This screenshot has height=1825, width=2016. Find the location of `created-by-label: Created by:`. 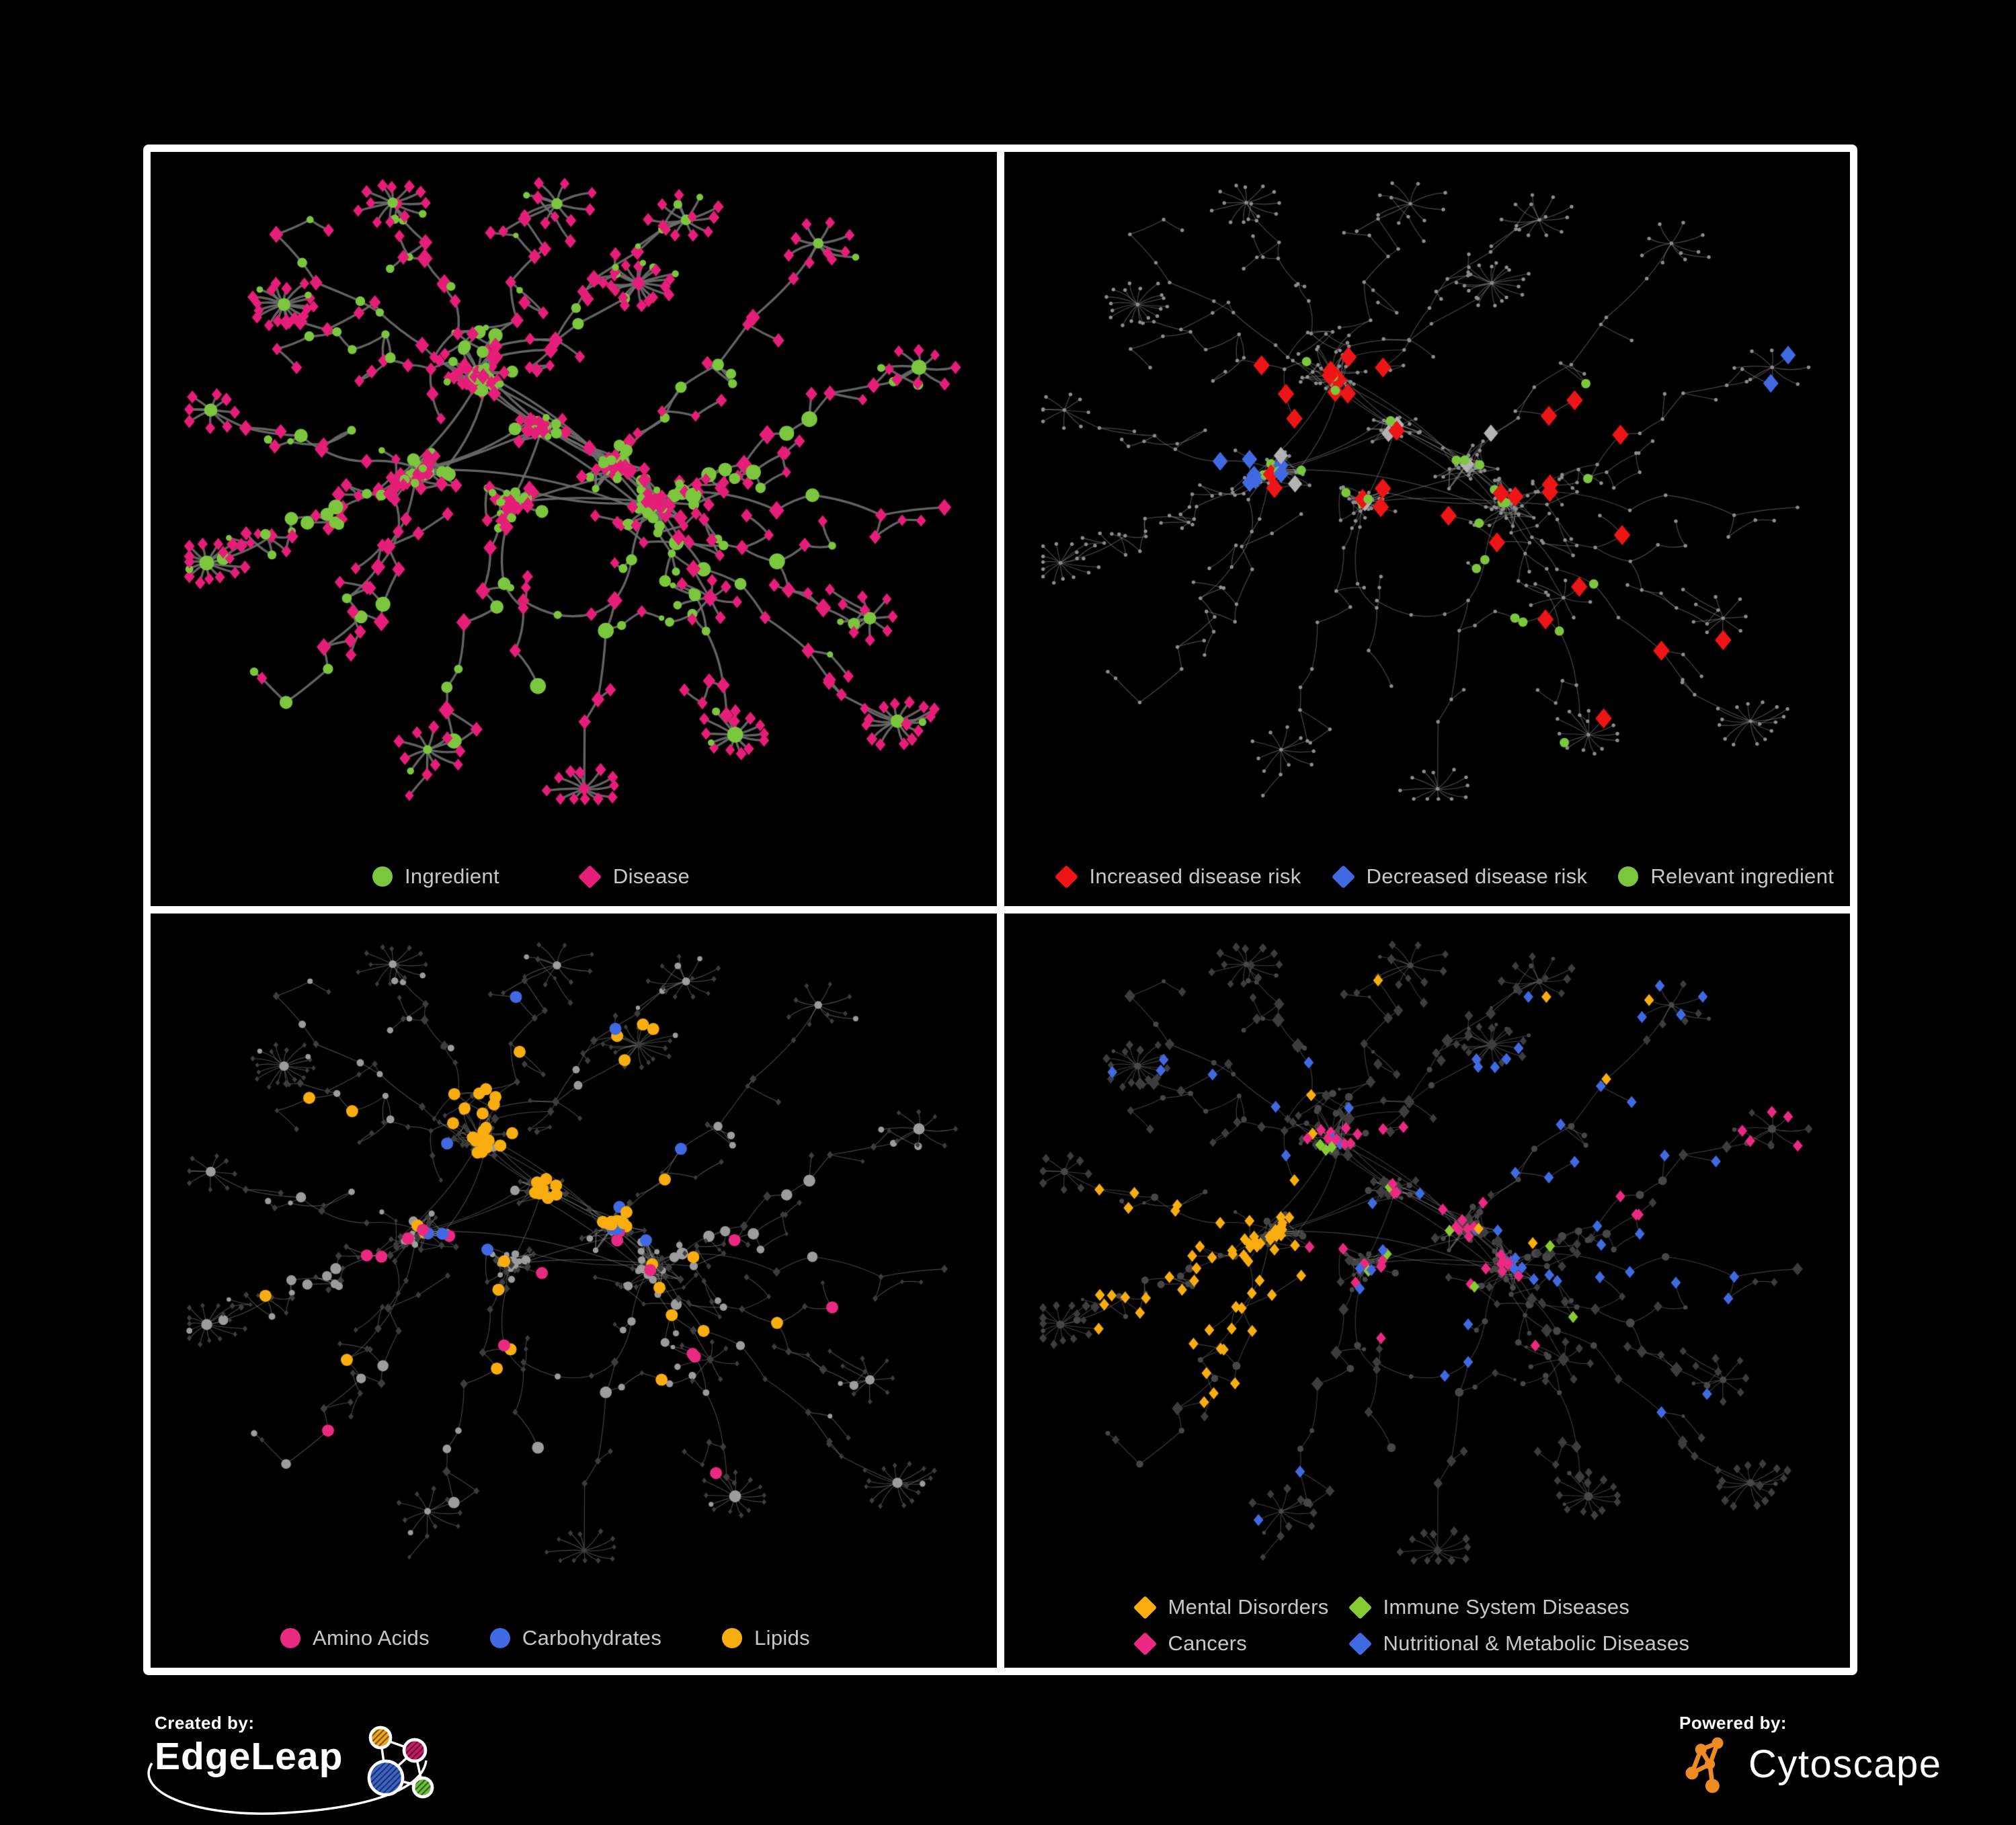

created-by-label: Created by: is located at coordinates (205, 1723).